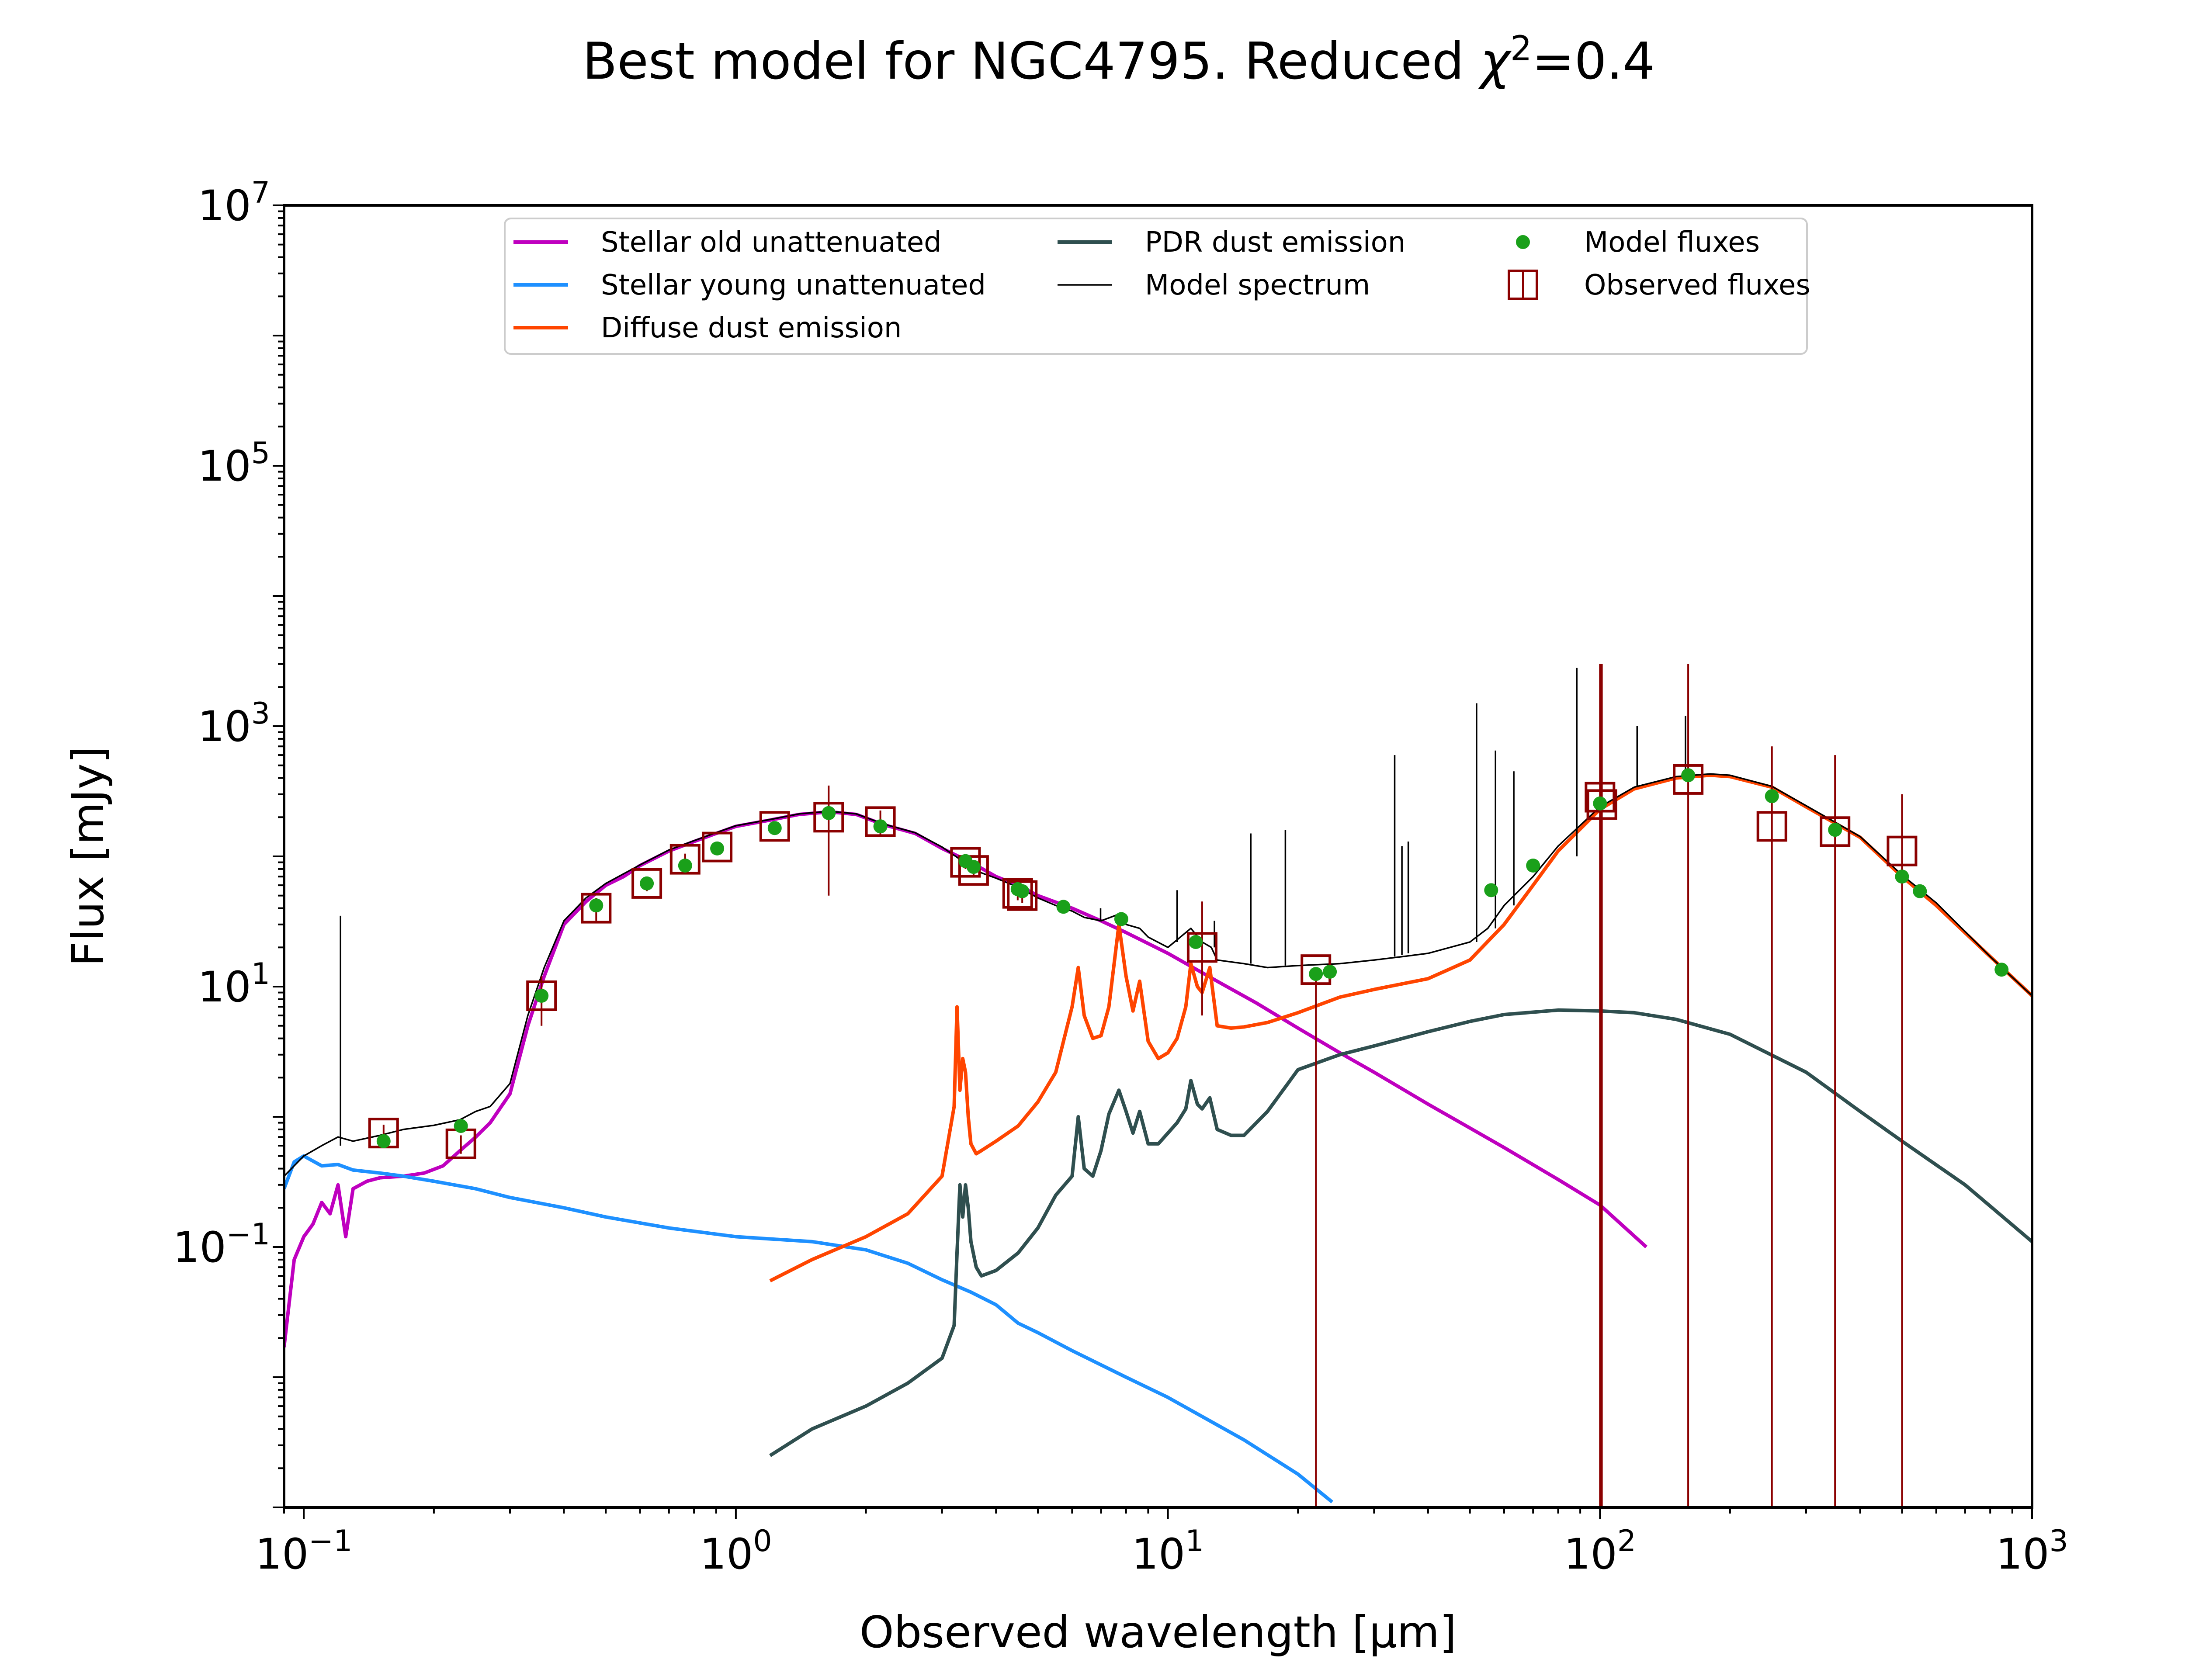 This screenshot has width=2185, height=1680. Describe the element at coordinates (752, 328) in the screenshot. I see `legend-diffuse-dust-emission-label: Diffuse dust emission` at that location.